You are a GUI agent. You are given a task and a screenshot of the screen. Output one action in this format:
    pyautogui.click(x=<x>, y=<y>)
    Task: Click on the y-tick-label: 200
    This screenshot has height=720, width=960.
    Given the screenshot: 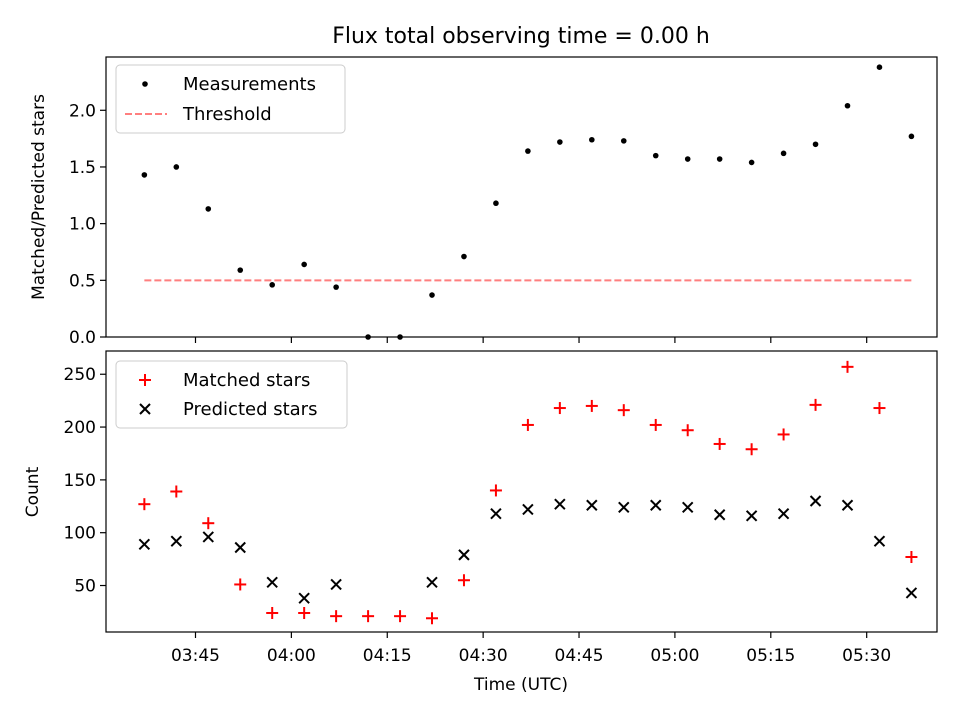 What is the action you would take?
    pyautogui.click(x=80, y=428)
    